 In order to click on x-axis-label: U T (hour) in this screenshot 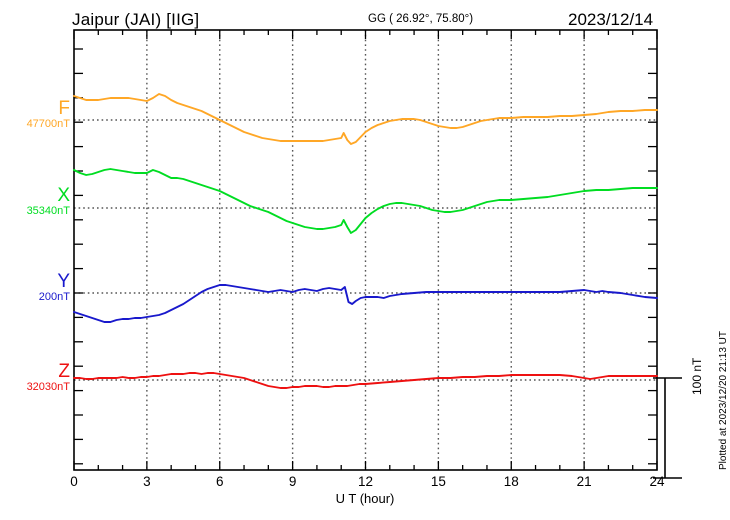, I will do `click(365, 498)`.